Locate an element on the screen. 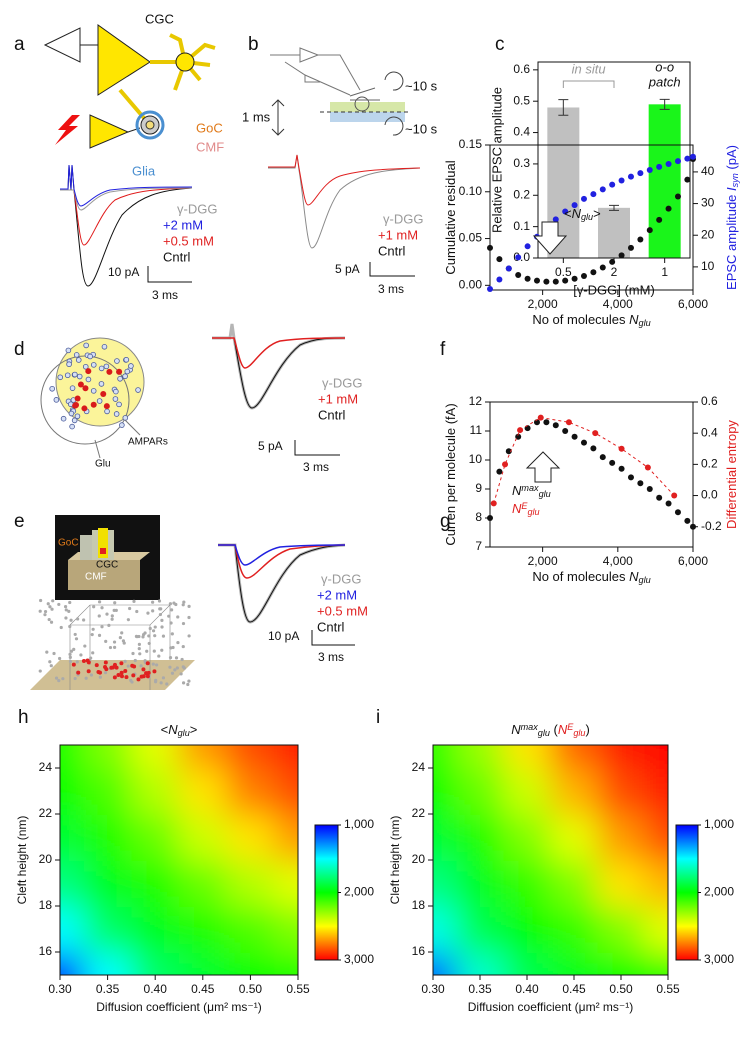  trace is located at coordinates (126, 199).